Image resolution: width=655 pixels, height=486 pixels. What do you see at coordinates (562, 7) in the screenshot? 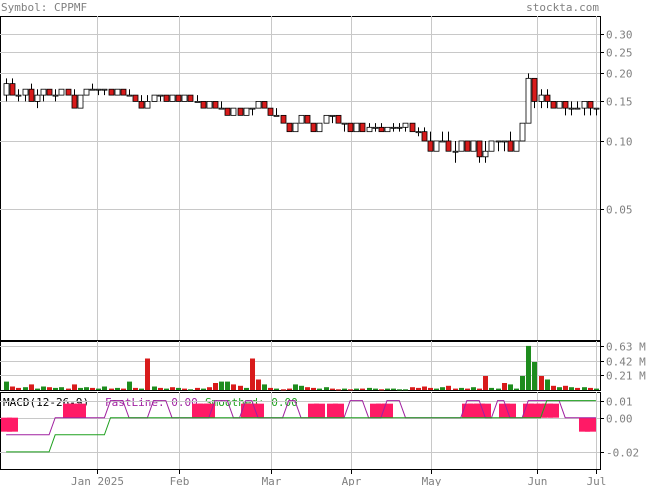
I see `site-label: stockta.com` at bounding box center [562, 7].